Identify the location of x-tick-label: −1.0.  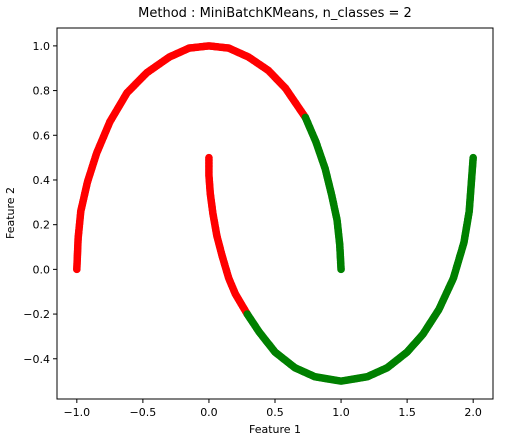
(76, 412).